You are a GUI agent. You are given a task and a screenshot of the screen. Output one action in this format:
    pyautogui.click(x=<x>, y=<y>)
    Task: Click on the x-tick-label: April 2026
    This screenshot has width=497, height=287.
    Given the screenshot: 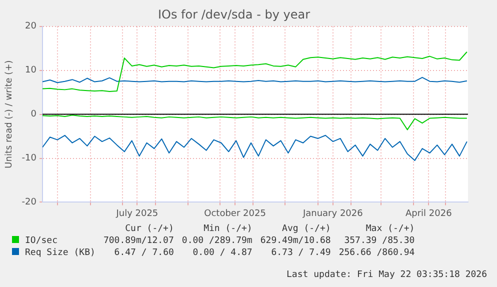 What is the action you would take?
    pyautogui.click(x=428, y=213)
    